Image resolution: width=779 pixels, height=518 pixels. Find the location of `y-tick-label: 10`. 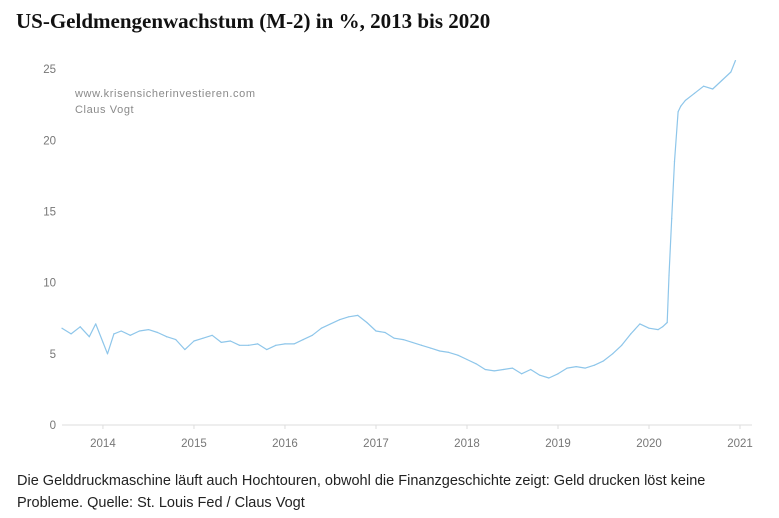

y-tick-label: 10 is located at coordinates (49, 284).